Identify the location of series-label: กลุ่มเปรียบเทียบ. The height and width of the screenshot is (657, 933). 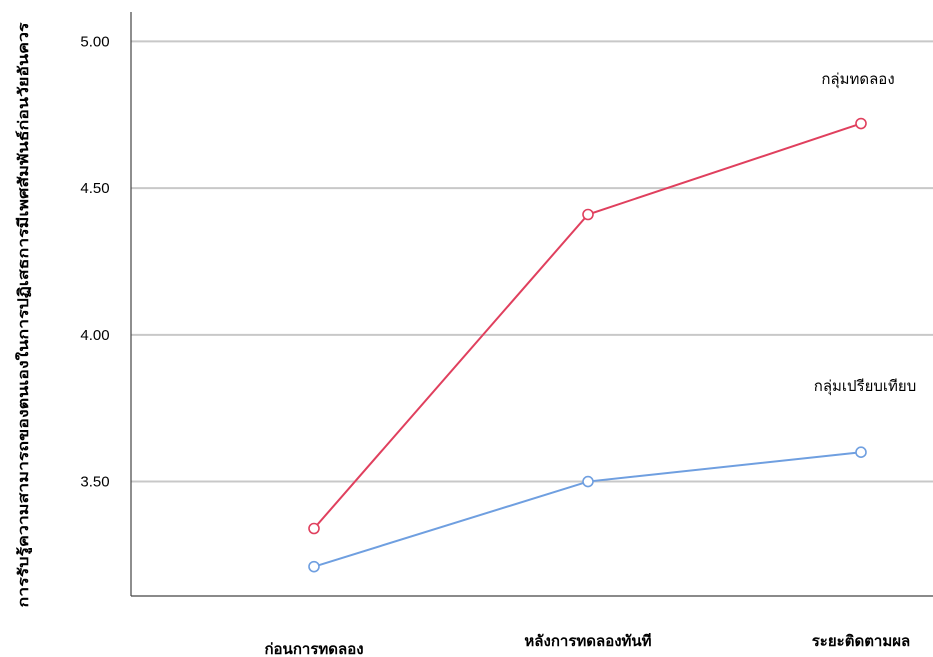
(865, 386).